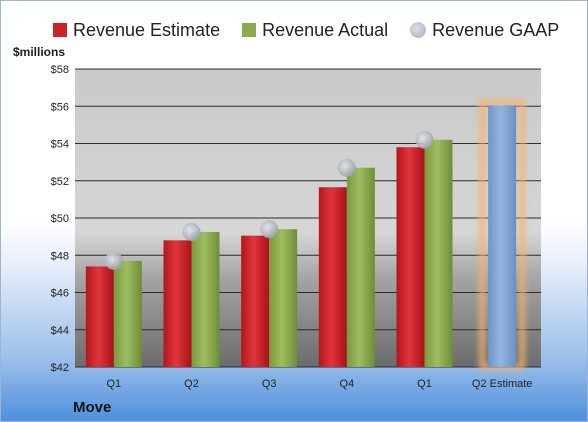  Describe the element at coordinates (60, 331) in the screenshot. I see `y-tick-label: $44` at that location.